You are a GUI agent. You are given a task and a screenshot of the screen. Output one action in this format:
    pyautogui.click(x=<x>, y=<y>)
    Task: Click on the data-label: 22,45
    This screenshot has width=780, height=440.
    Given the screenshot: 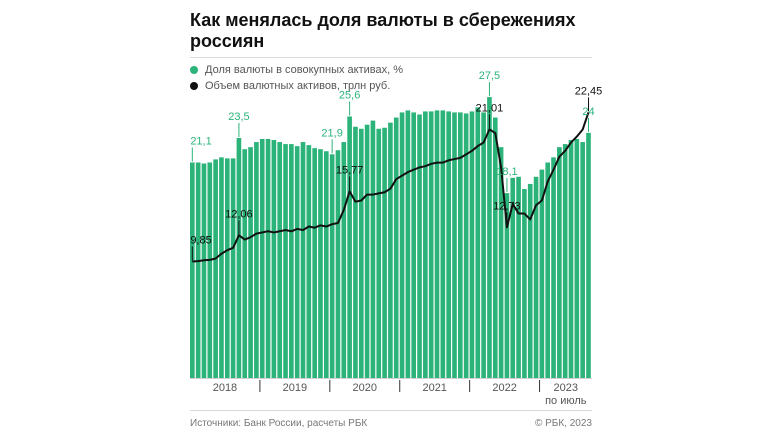 What is the action you would take?
    pyautogui.click(x=589, y=91)
    